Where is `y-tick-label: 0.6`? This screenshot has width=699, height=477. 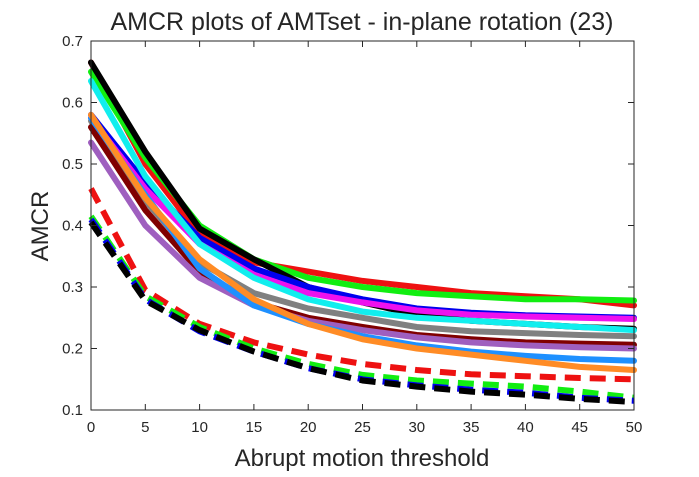 y-tick-label: 0.6 is located at coordinates (72, 103).